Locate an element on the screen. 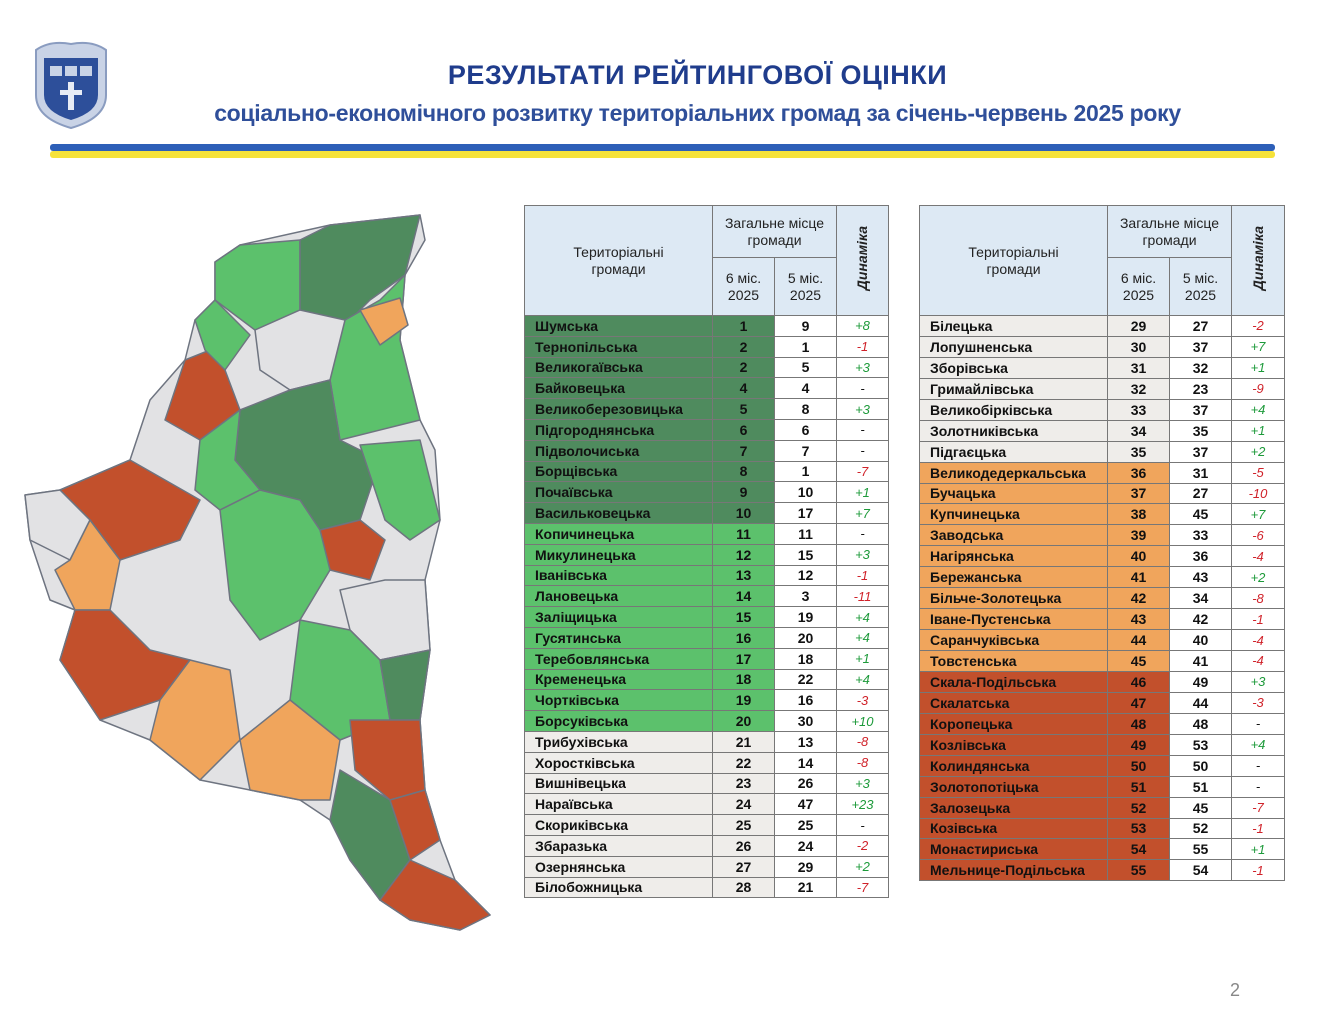 The image size is (1320, 1028). rank-5m: 16 is located at coordinates (805, 700).